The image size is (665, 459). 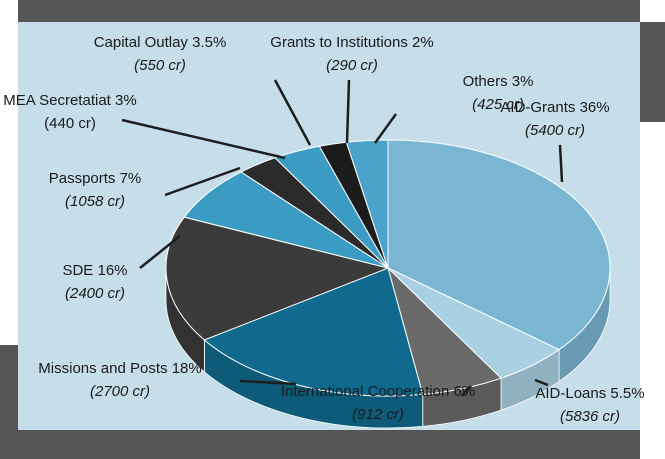 I want to click on frame-right, so click(x=651, y=72).